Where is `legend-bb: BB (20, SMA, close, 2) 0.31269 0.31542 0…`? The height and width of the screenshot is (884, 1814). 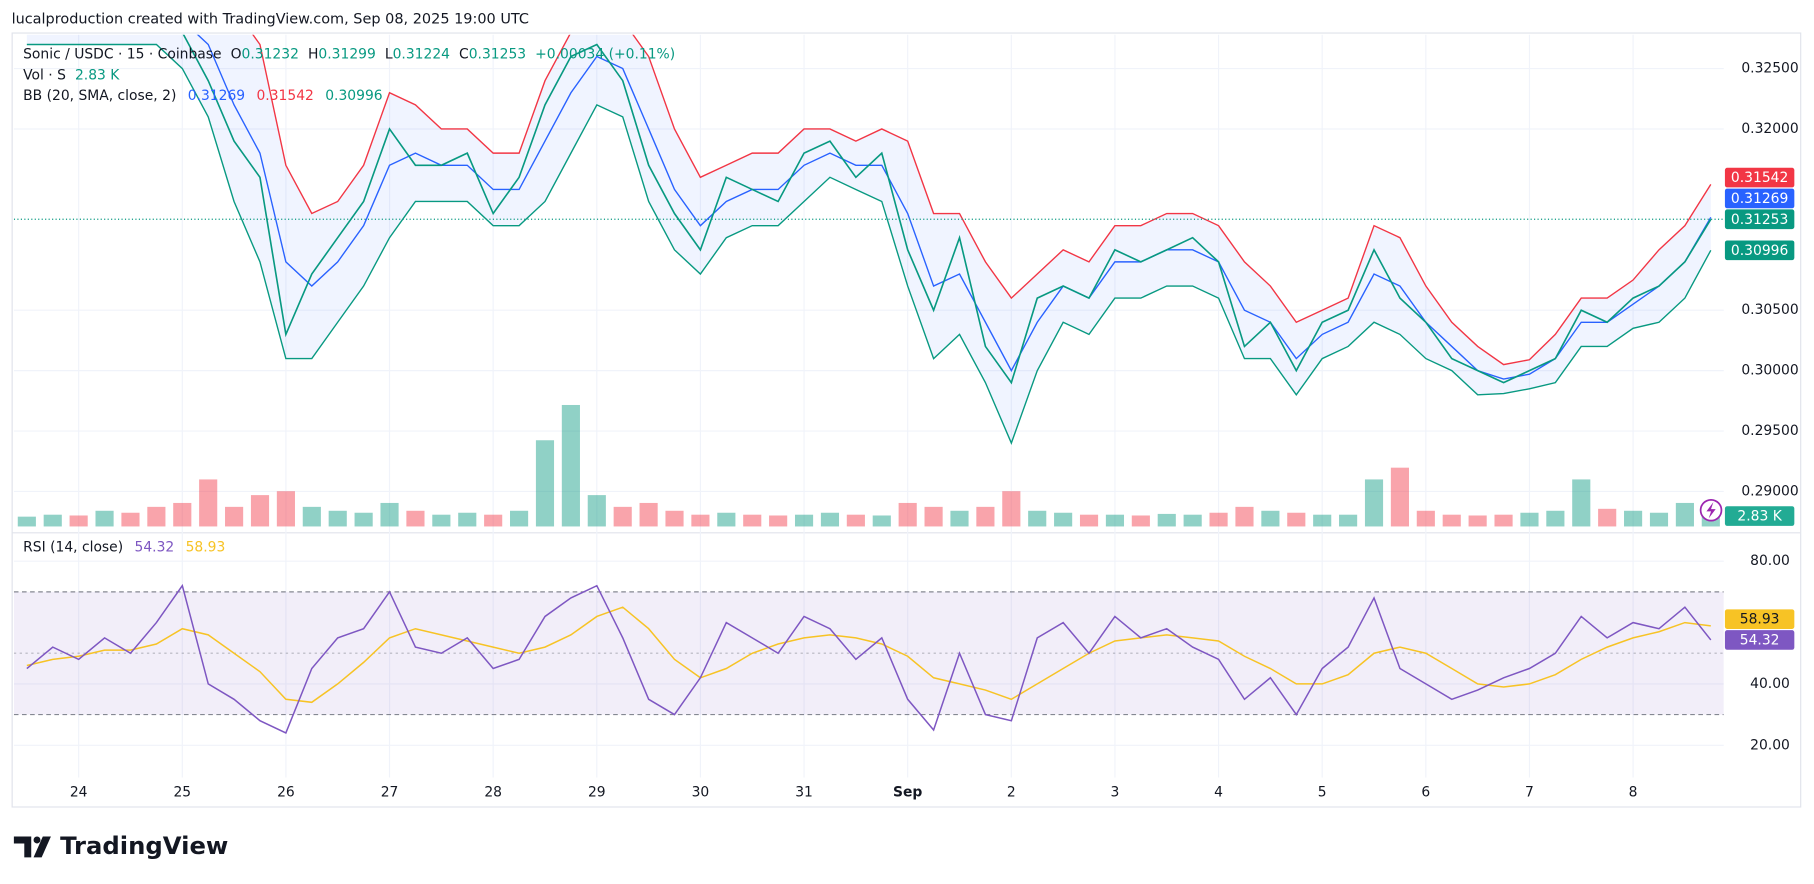
legend-bb: BB (20, SMA, close, 2) 0.31269 0.31542 0… is located at coordinates (202, 96).